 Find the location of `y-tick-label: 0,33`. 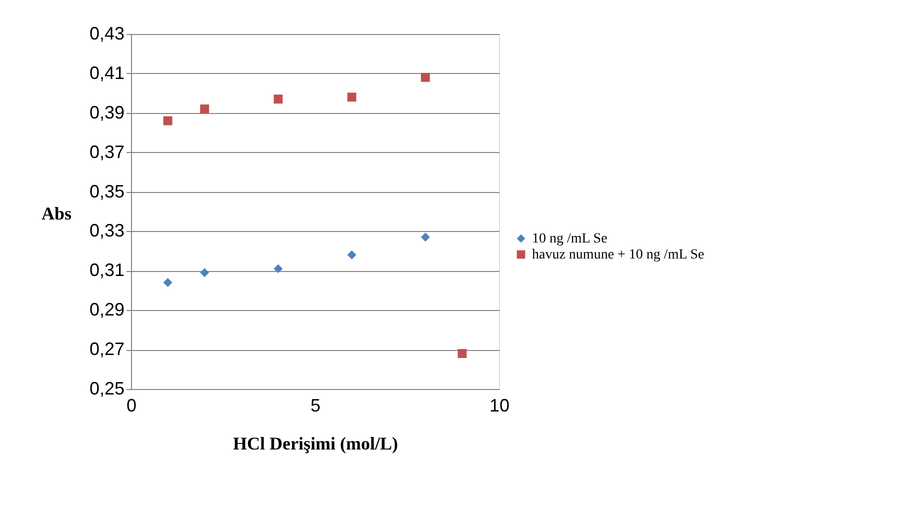

y-tick-label: 0,33 is located at coordinates (106, 230).